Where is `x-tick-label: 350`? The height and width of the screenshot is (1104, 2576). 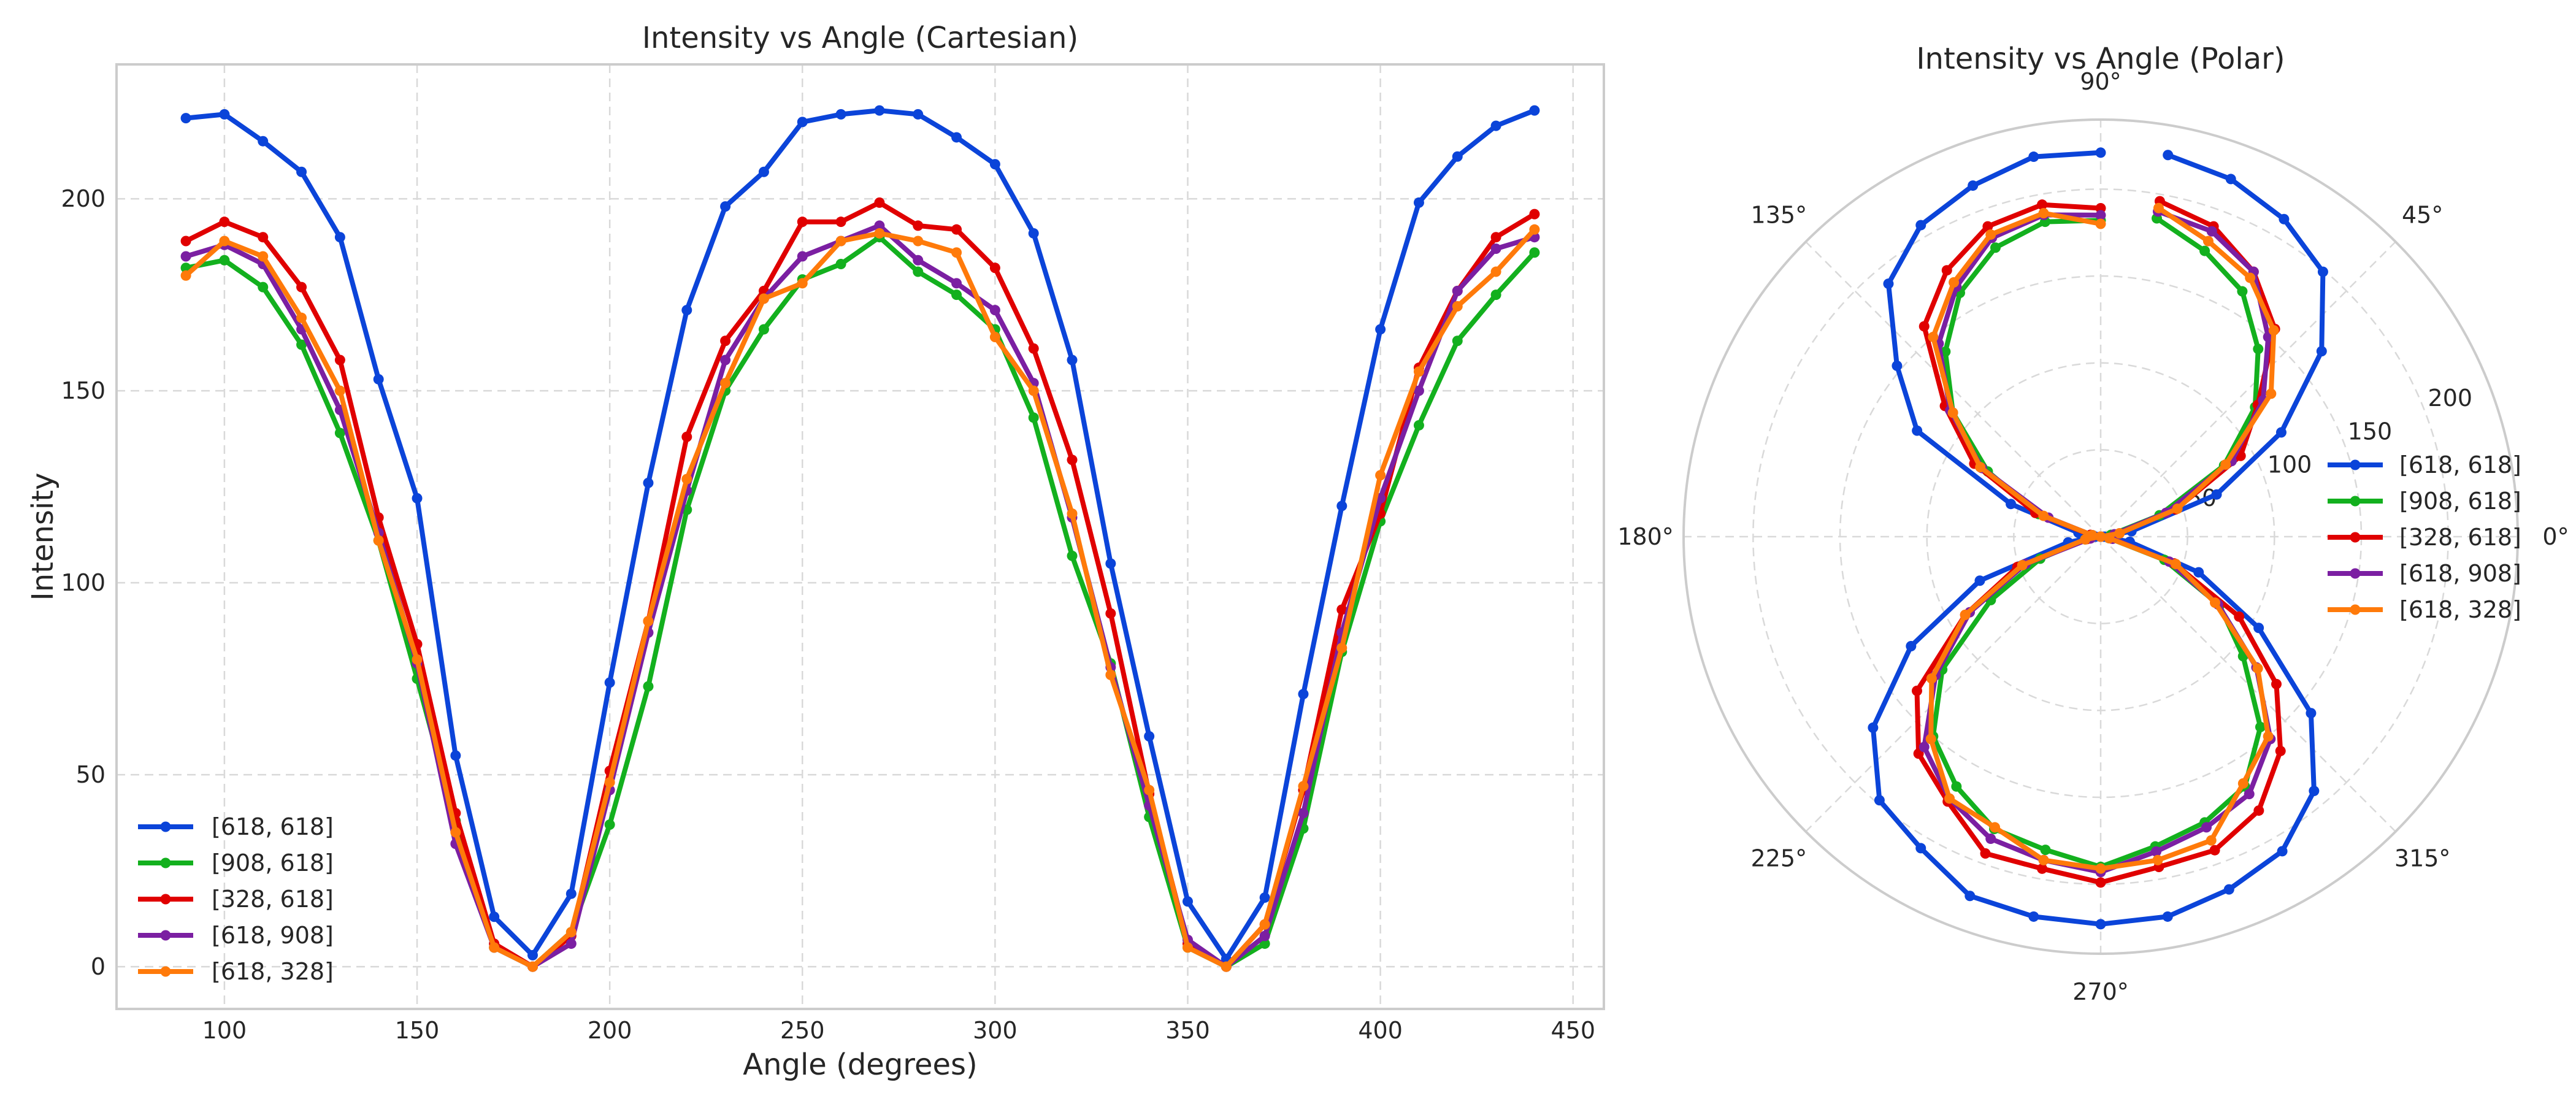
x-tick-label: 350 is located at coordinates (1187, 1030).